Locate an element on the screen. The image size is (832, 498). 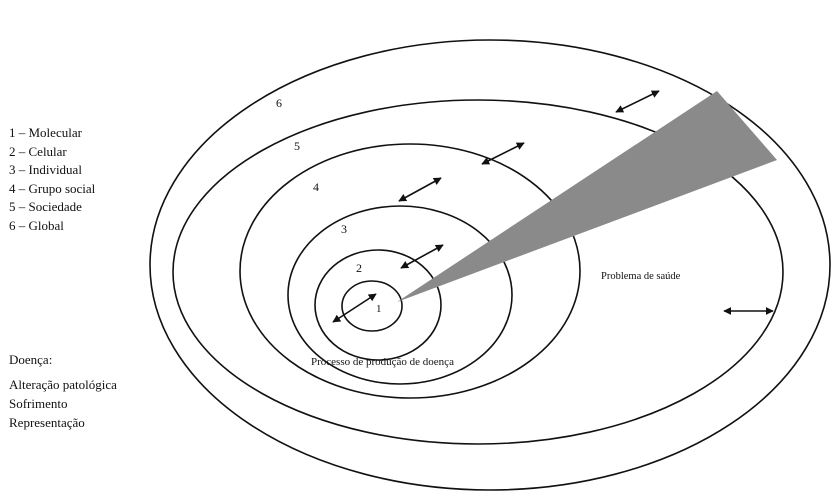
ring-number-4: 4 is located at coordinates (316, 187).